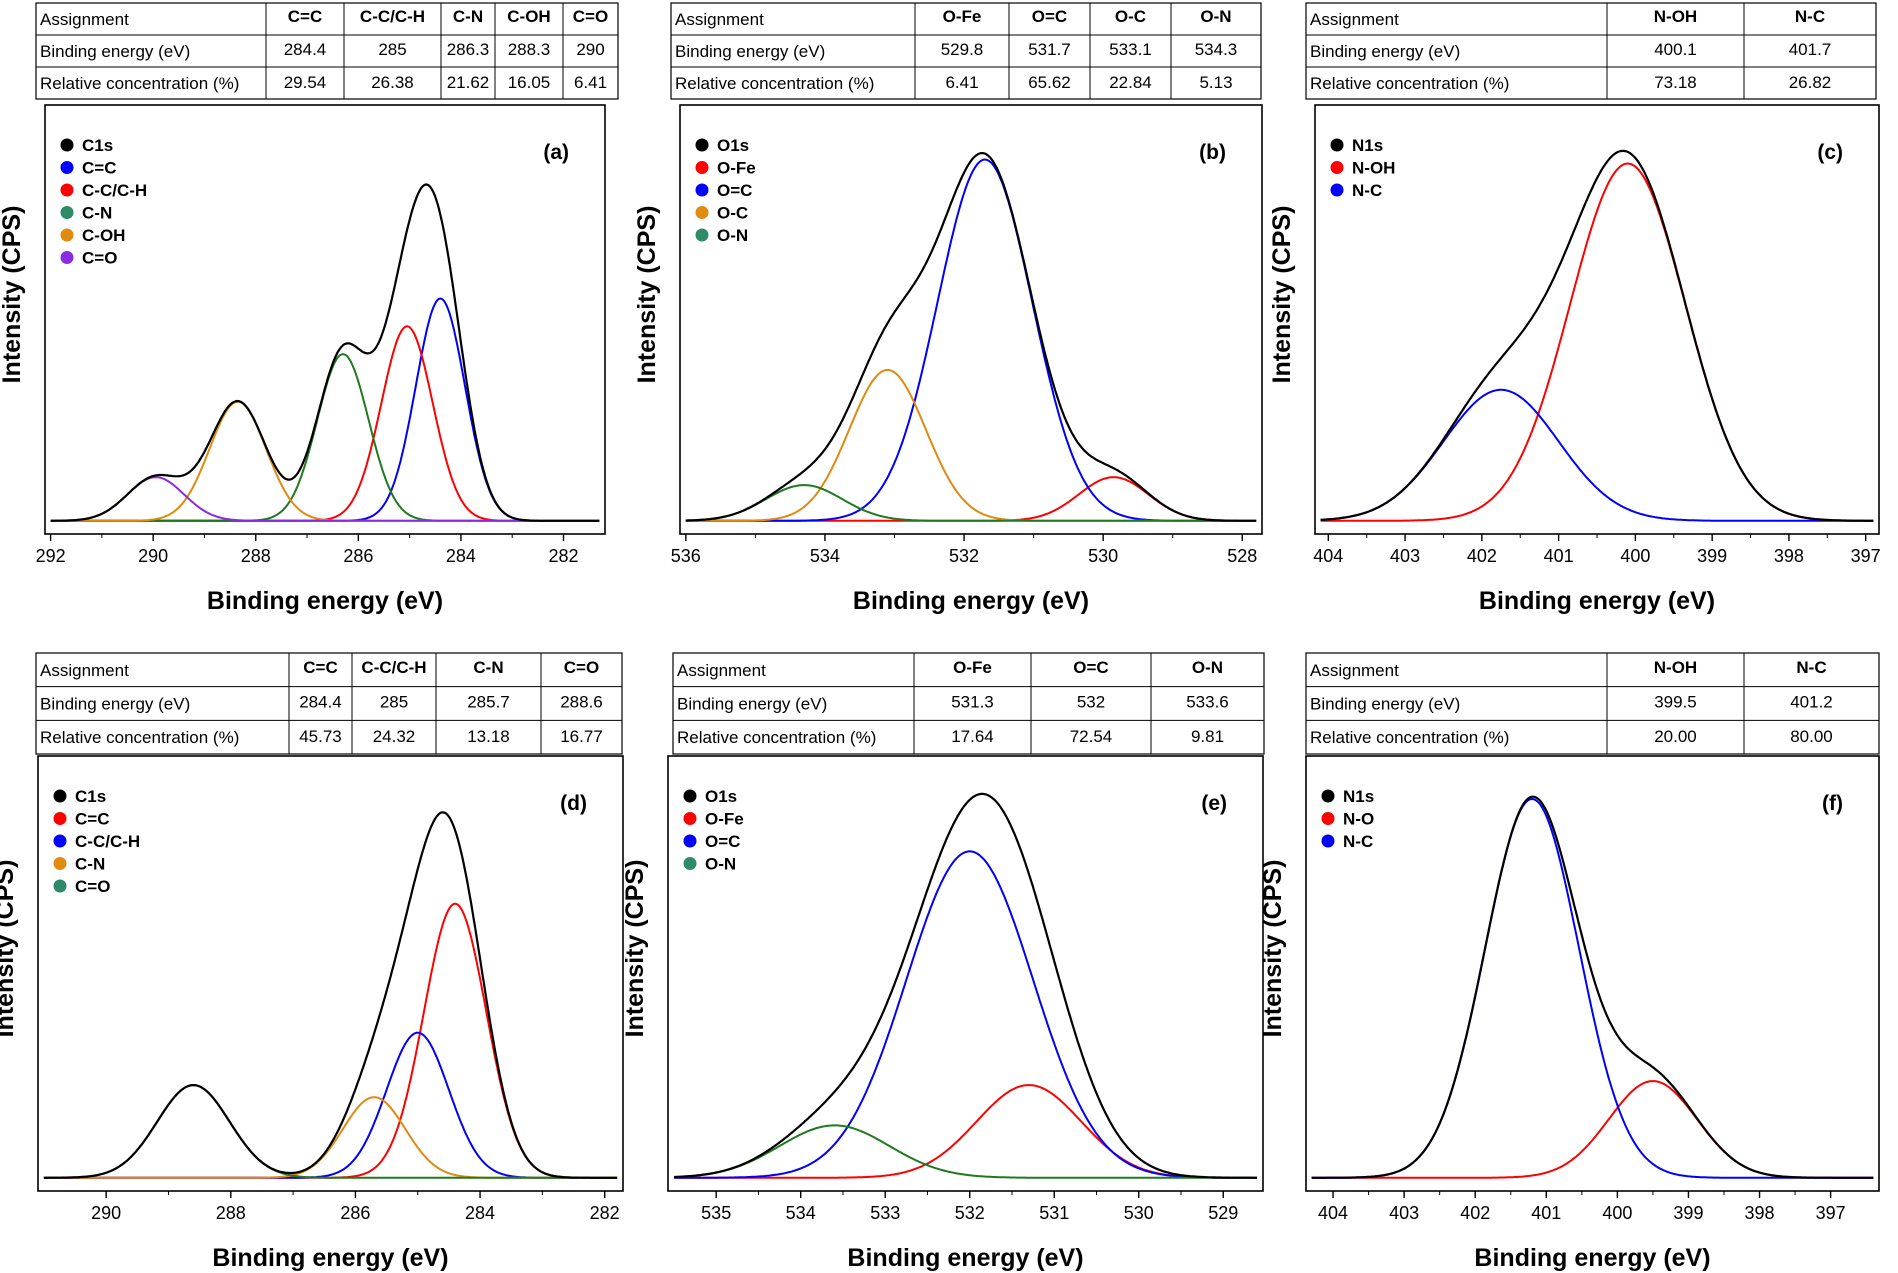 The width and height of the screenshot is (1898, 1273). What do you see at coordinates (1130, 49) in the screenshot?
I see `table-cell: 533.1` at bounding box center [1130, 49].